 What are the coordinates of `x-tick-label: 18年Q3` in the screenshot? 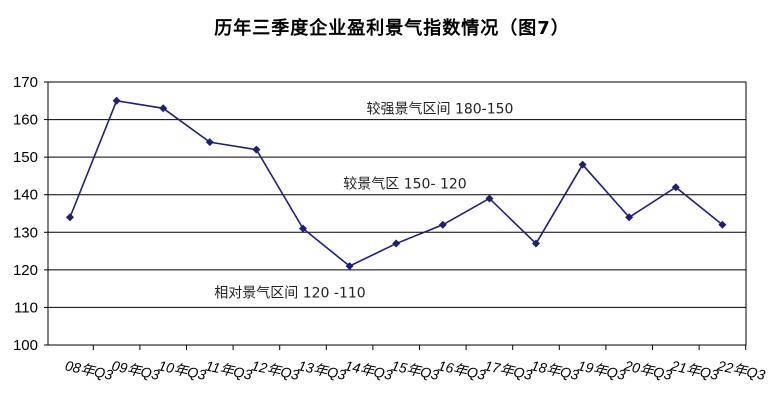 It's located at (555, 370).